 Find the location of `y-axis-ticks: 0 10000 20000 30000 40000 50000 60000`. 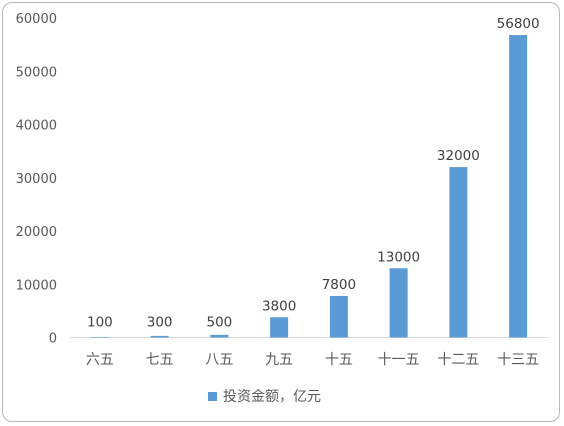

y-axis-ticks: 0 10000 20000 30000 40000 50000 60000 is located at coordinates (36, 179).